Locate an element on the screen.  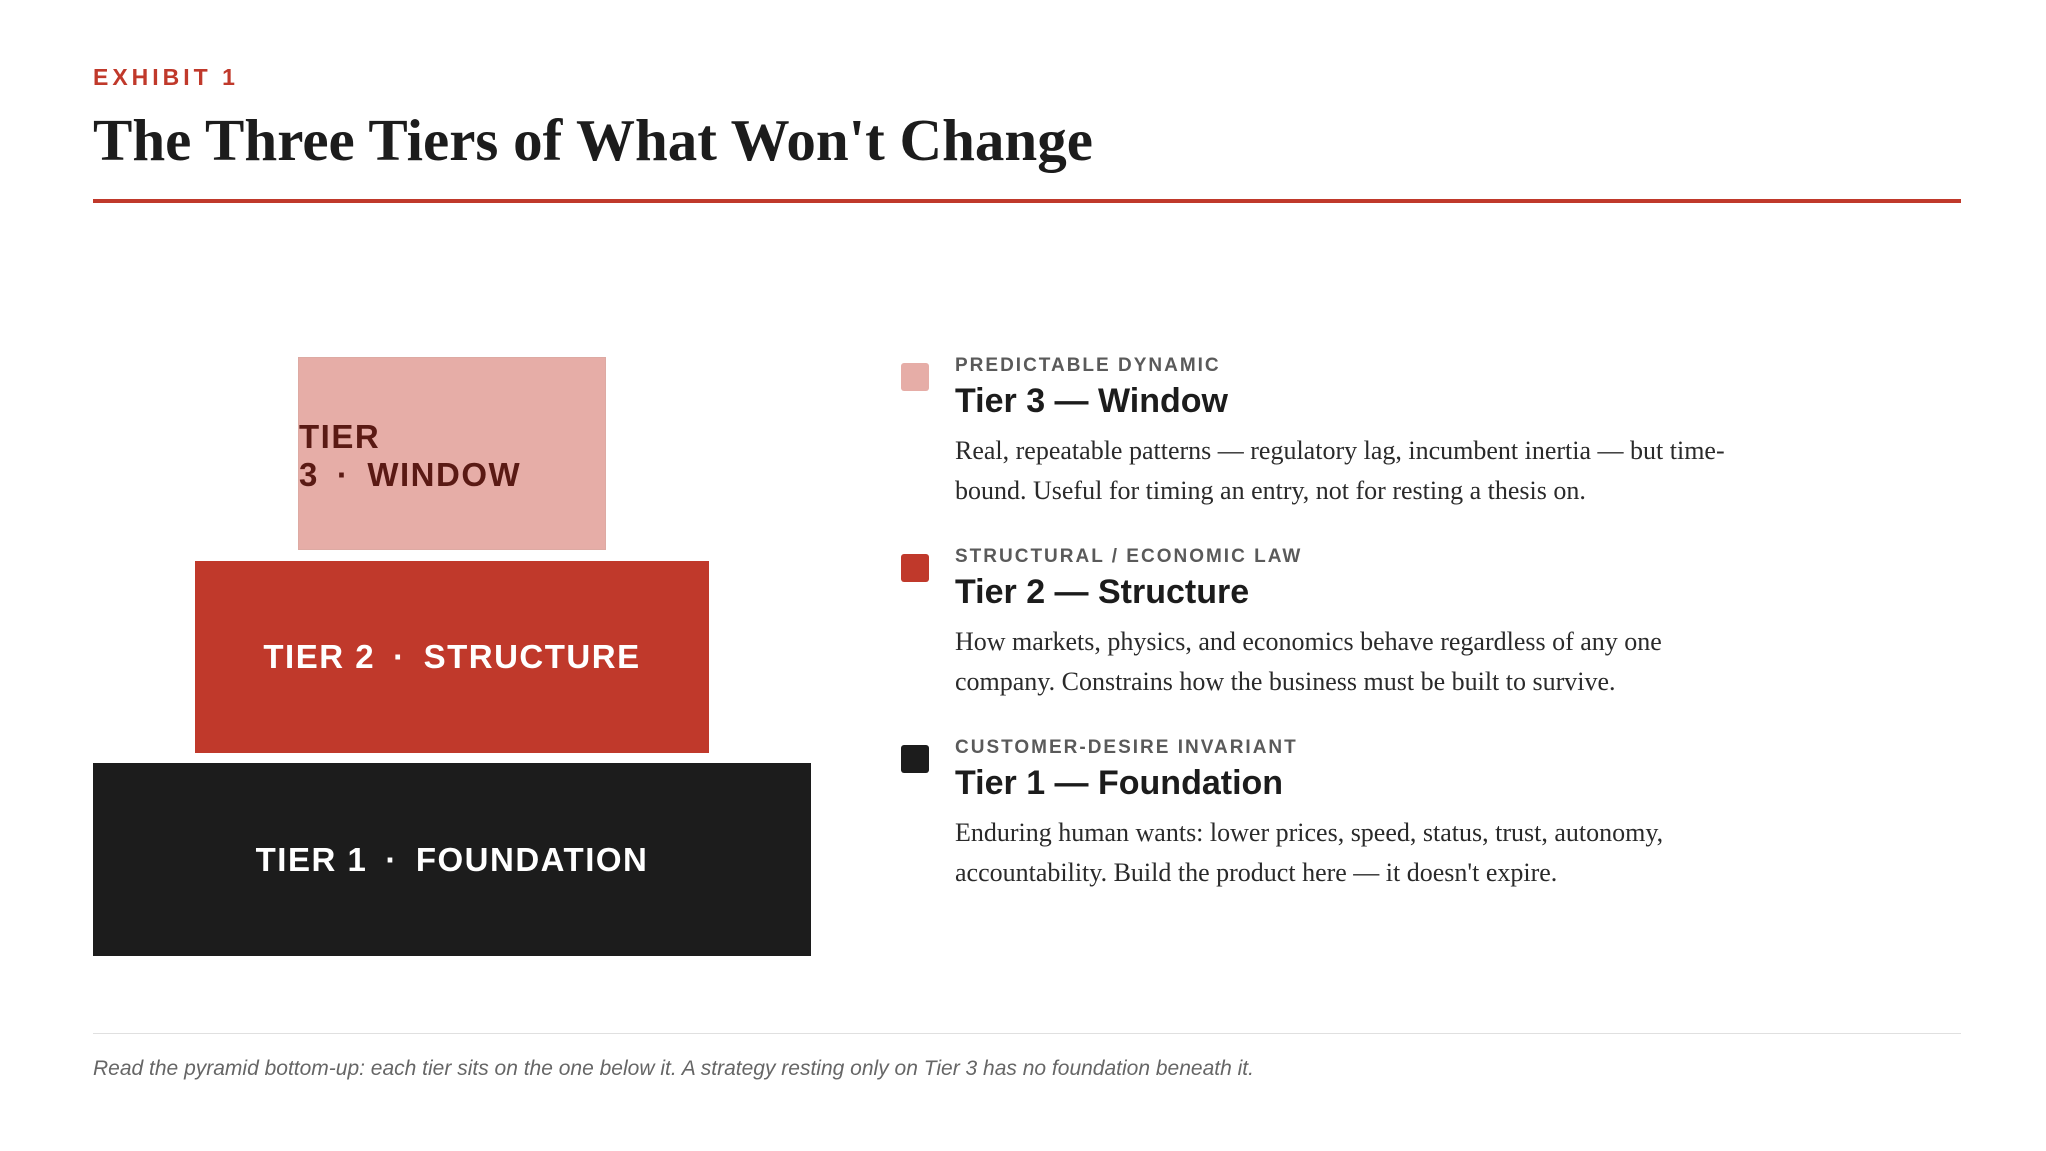
legend-title: Tier 1 — Foundation is located at coordinates (1119, 783).